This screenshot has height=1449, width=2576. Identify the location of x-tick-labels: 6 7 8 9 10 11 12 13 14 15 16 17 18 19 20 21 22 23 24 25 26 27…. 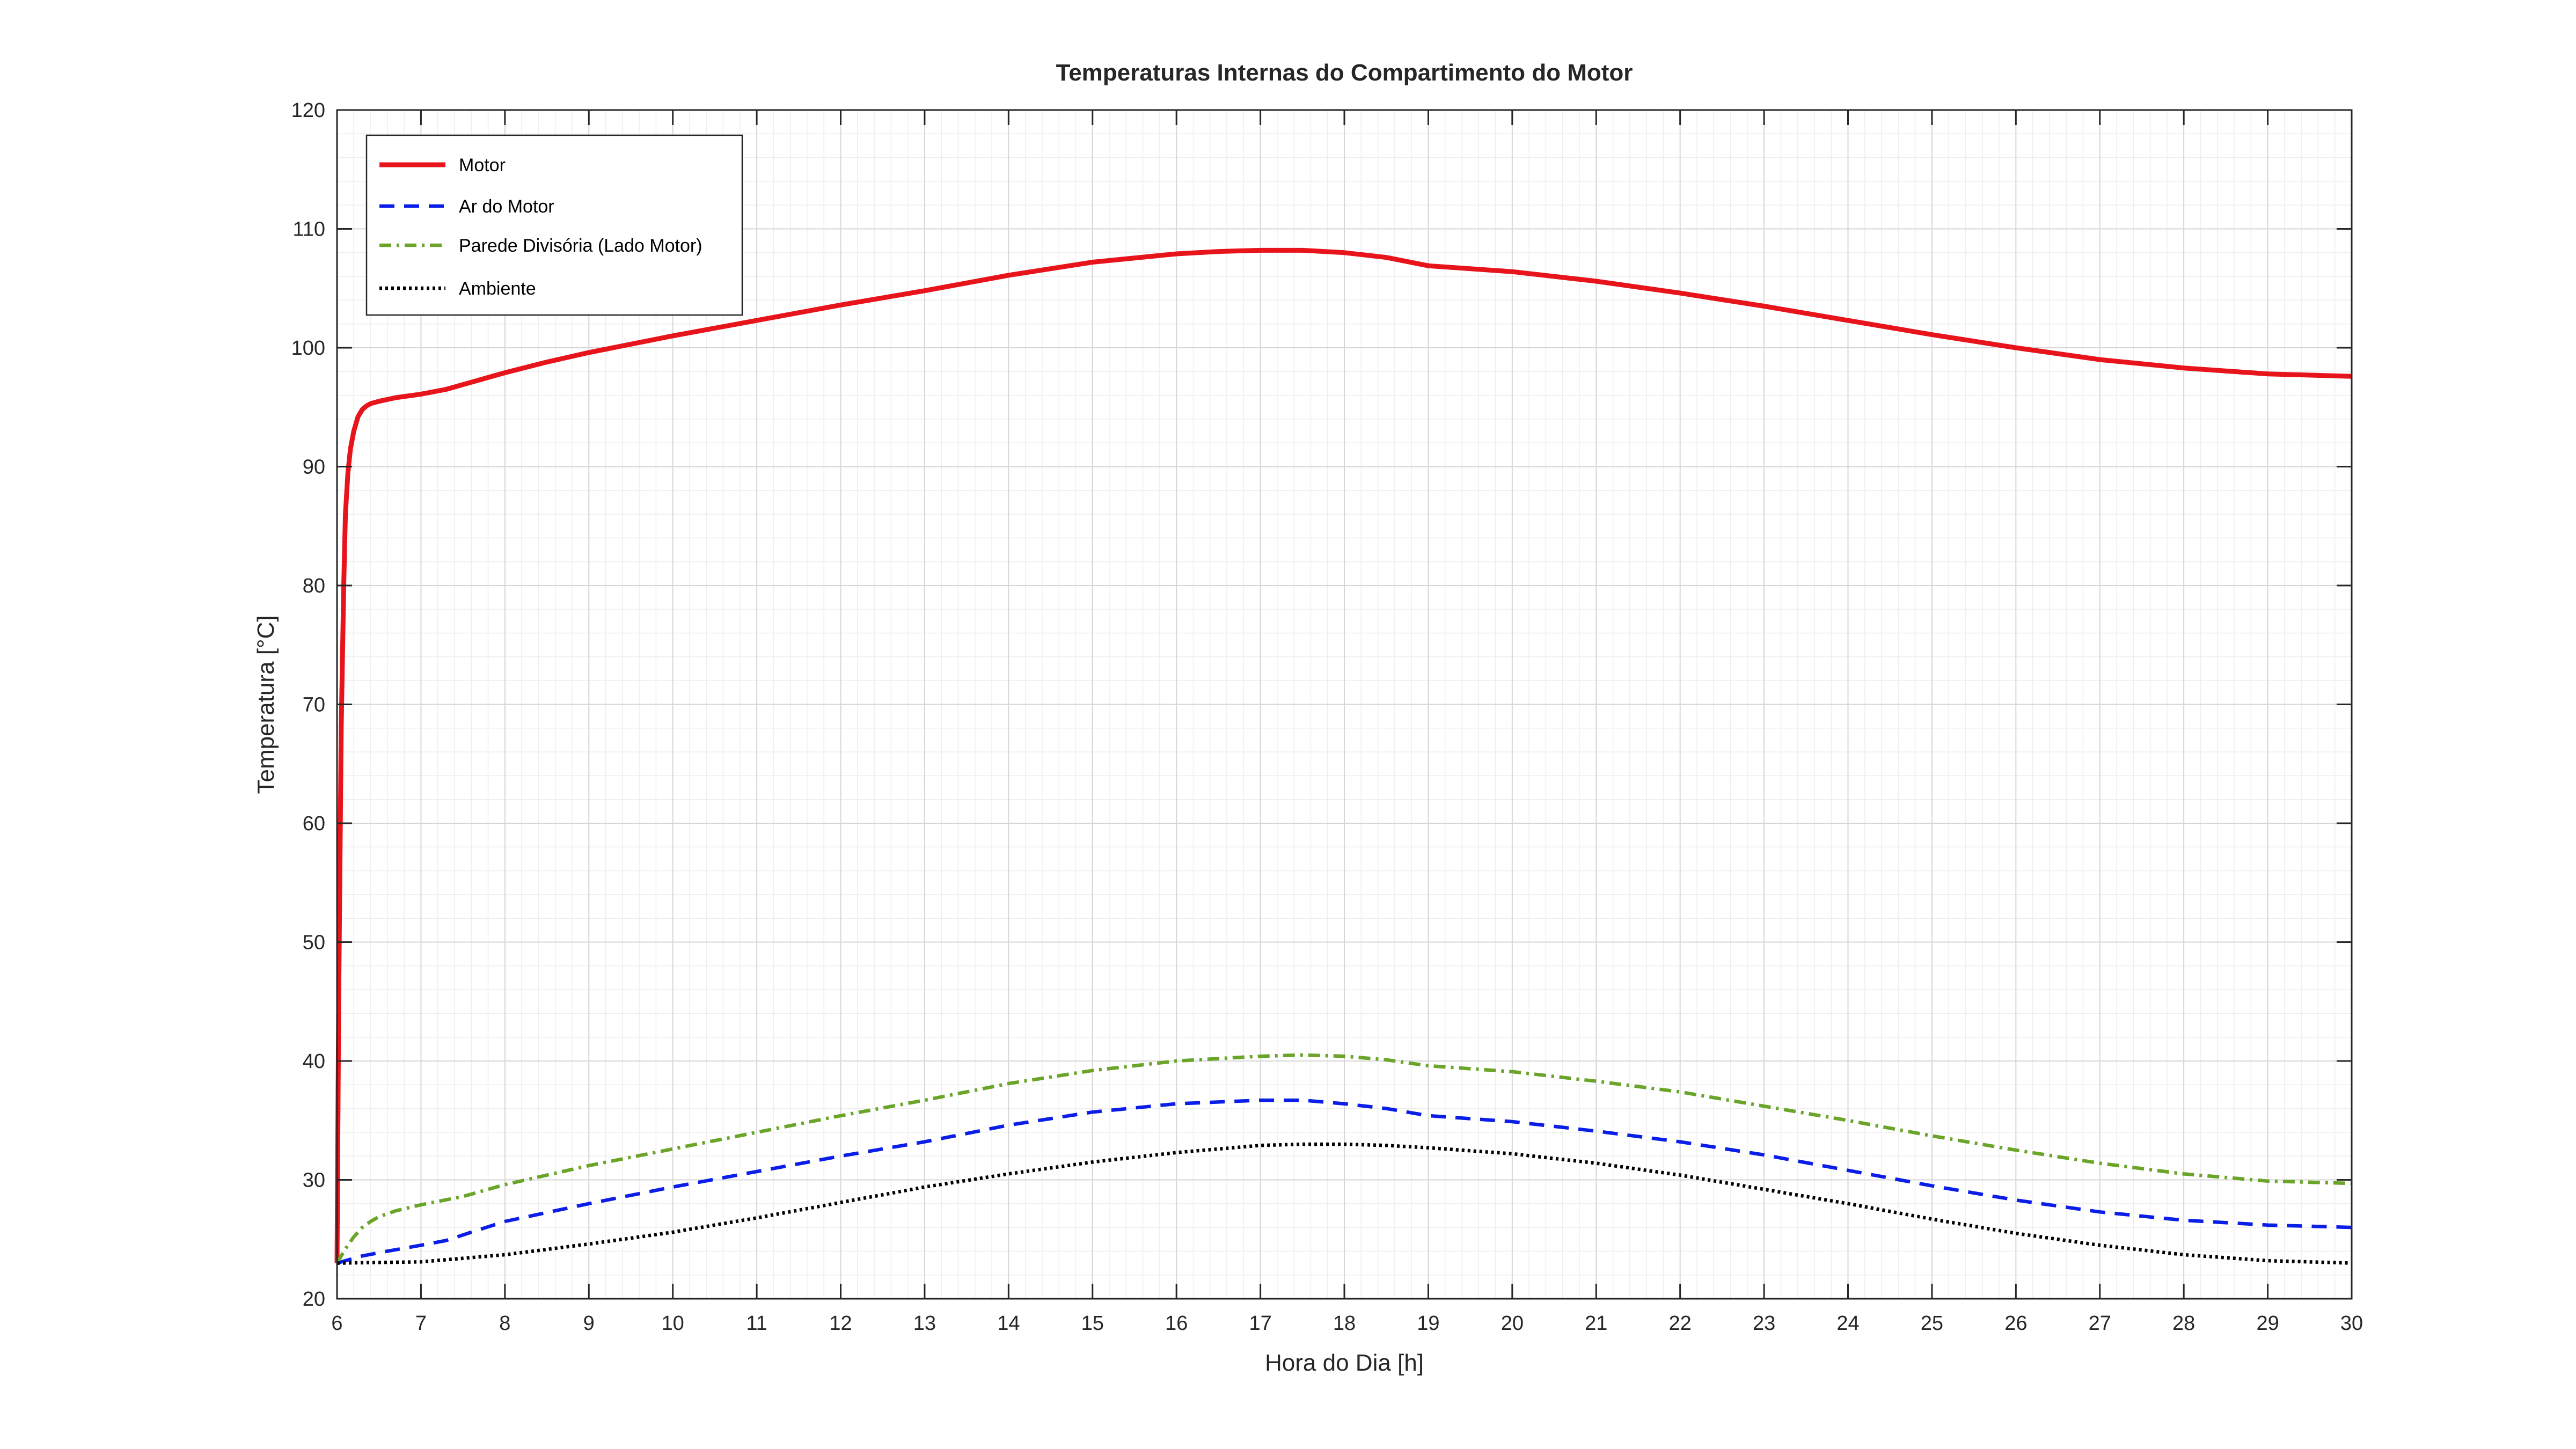
(1347, 1323).